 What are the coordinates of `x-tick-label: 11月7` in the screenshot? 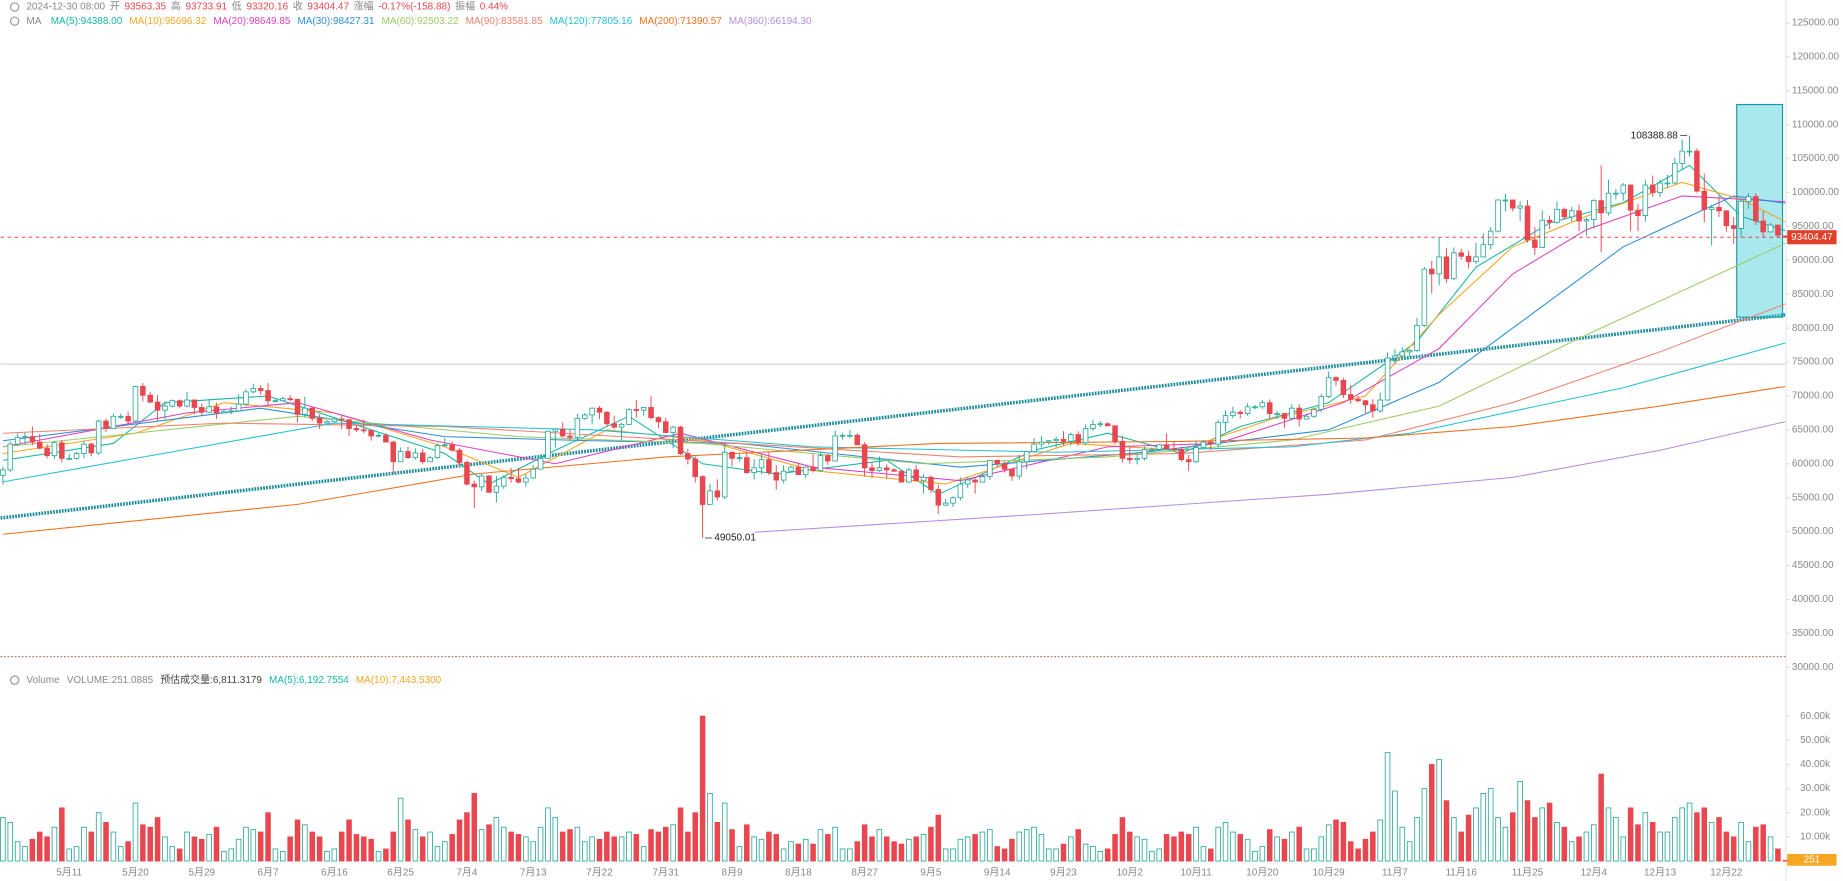 It's located at (1395, 872).